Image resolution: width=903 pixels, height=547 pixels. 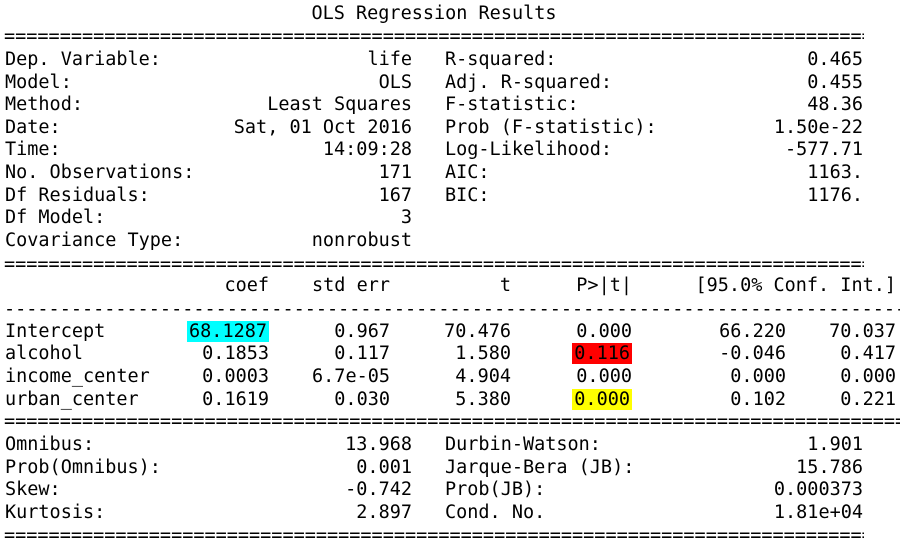 I want to click on std-err-header: std err, so click(x=351, y=285).